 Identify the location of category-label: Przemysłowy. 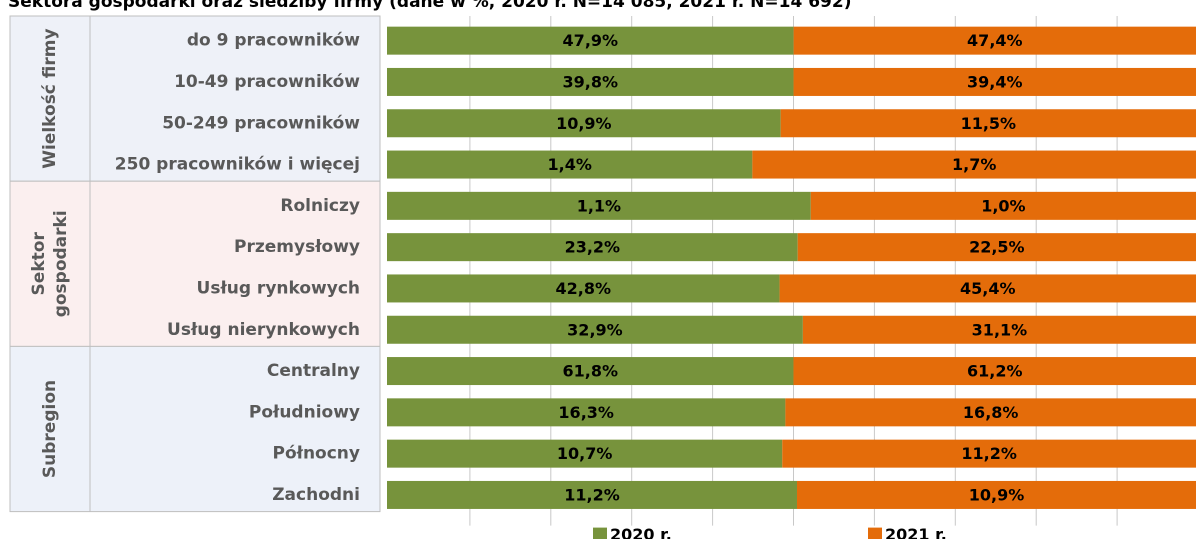
(297, 247).